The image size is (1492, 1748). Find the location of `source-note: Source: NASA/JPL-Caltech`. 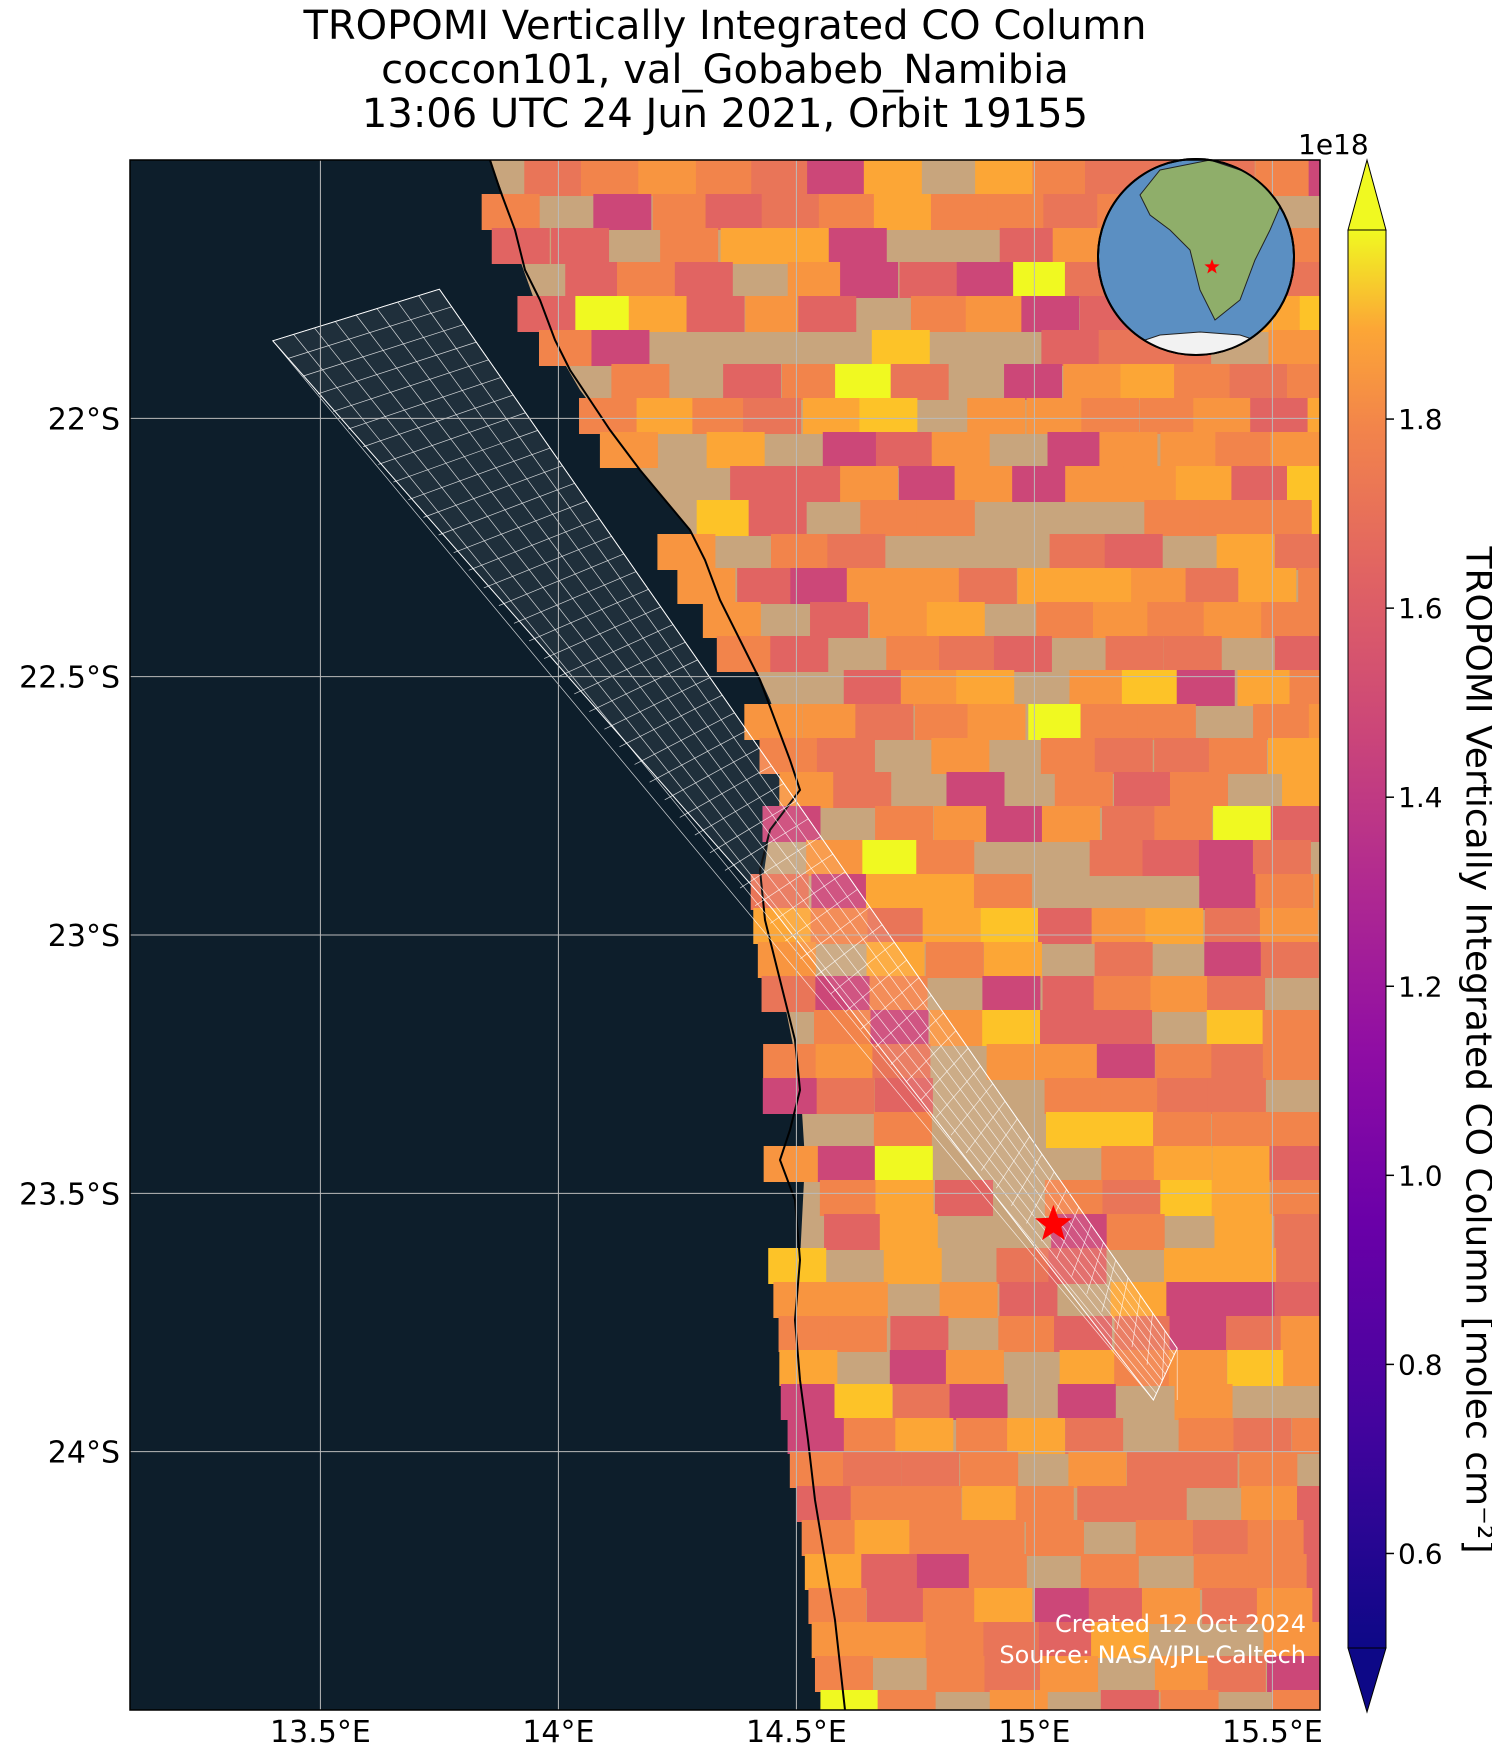

source-note: Source: NASA/JPL-Caltech is located at coordinates (1152, 1655).